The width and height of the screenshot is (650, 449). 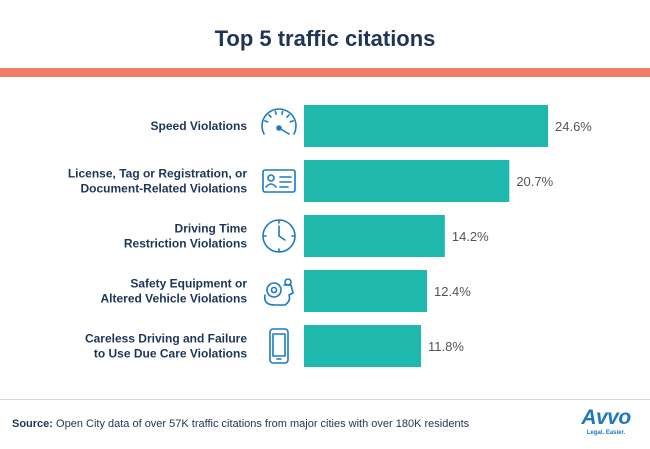 I want to click on title-divider, so click(x=325, y=72).